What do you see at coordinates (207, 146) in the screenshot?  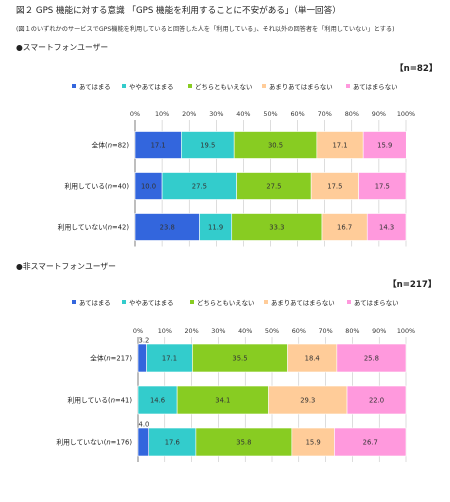 I see `bar-value-label: 19.5` at bounding box center [207, 146].